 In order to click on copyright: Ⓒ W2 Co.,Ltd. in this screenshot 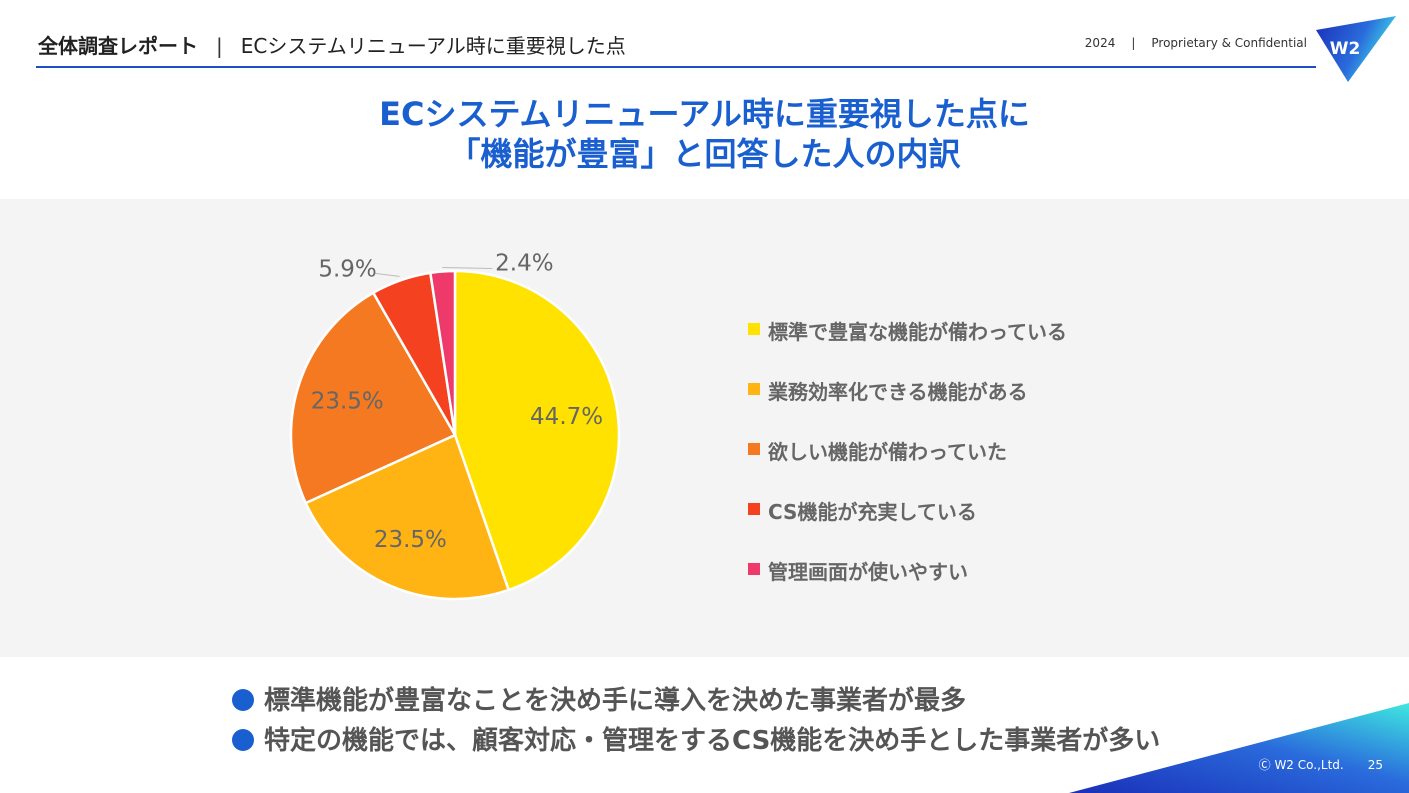, I will do `click(1301, 765)`.